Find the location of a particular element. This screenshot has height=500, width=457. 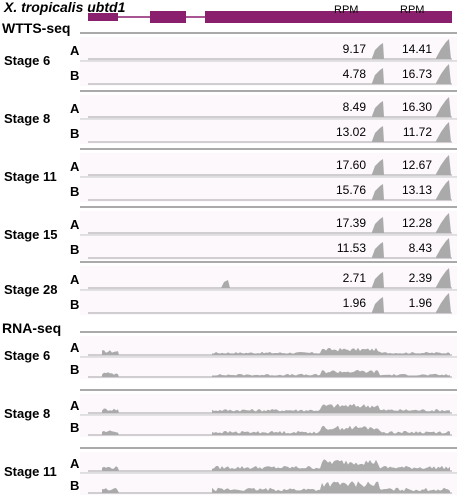

rpm-value: 2.39 is located at coordinates (420, 278).